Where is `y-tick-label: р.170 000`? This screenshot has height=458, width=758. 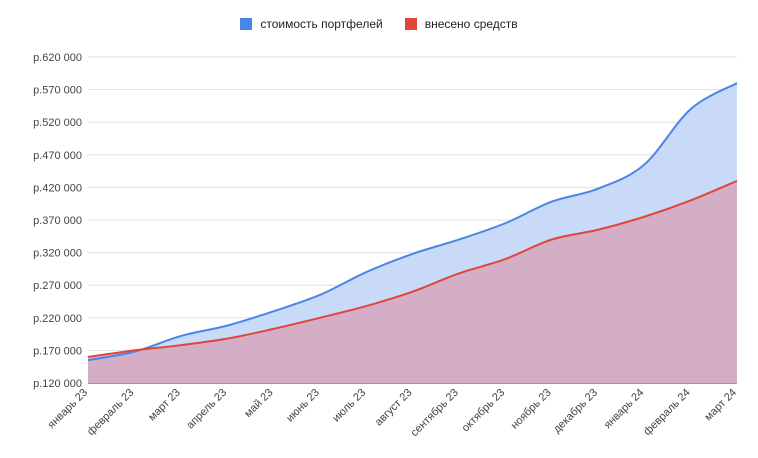 y-tick-label: р.170 000 is located at coordinates (57, 351).